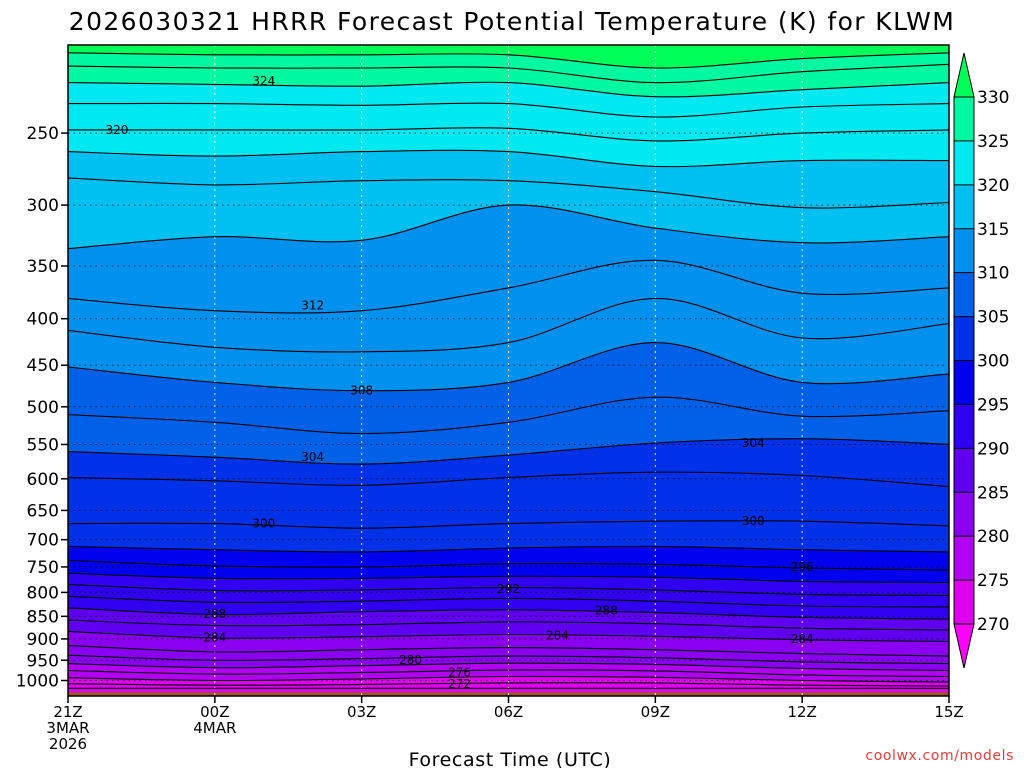 The height and width of the screenshot is (768, 1024). What do you see at coordinates (67, 728) in the screenshot?
I see `x-tick-label: 3MAR` at bounding box center [67, 728].